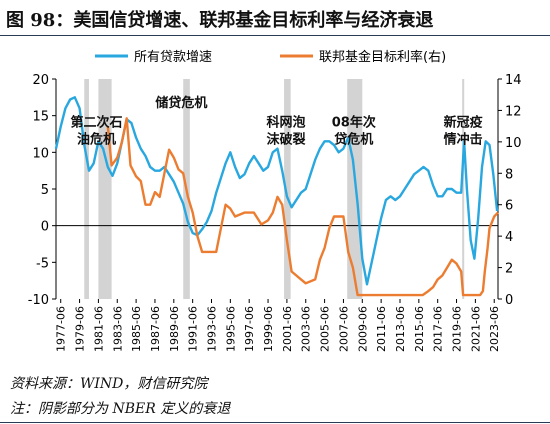 This screenshot has width=550, height=424. What do you see at coordinates (212, 329) in the screenshot?
I see `x-tick-label: 1993-06` at bounding box center [212, 329].